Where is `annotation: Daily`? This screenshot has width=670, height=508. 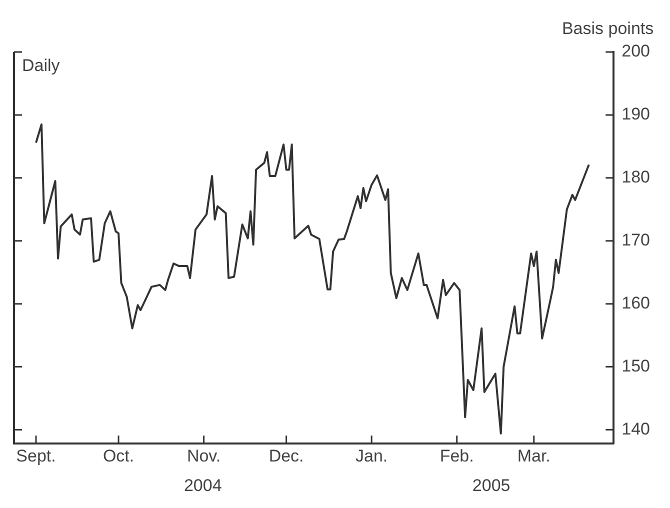
annotation: Daily is located at coordinates (41, 66).